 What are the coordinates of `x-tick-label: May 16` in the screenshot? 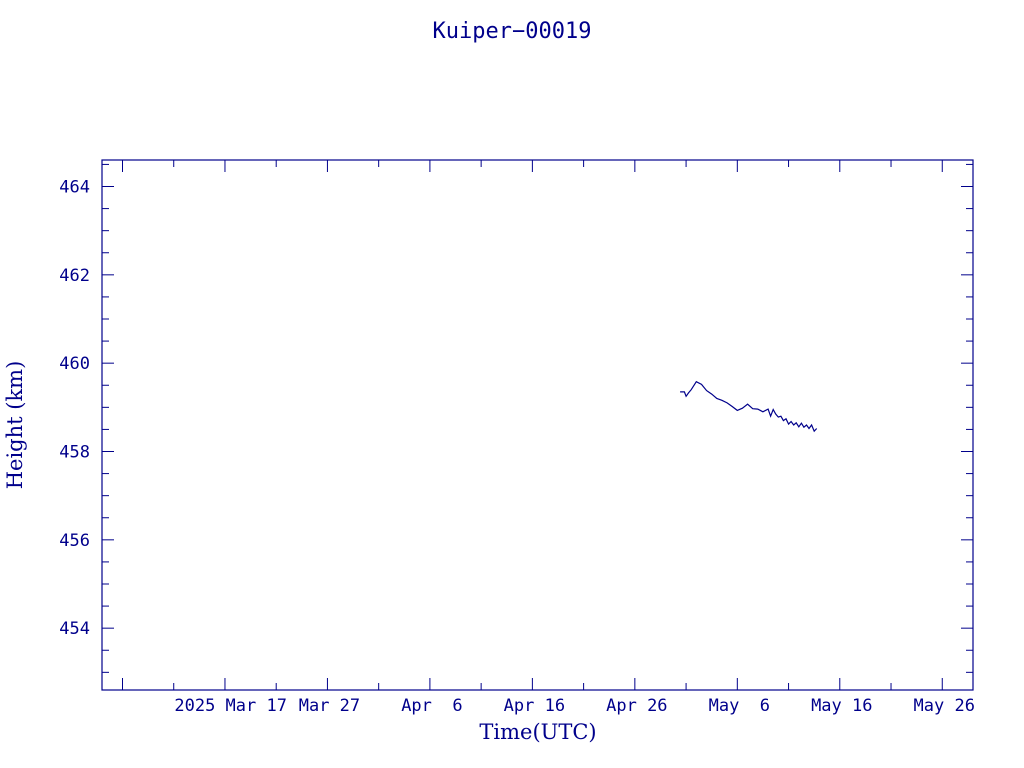 It's located at (841, 706).